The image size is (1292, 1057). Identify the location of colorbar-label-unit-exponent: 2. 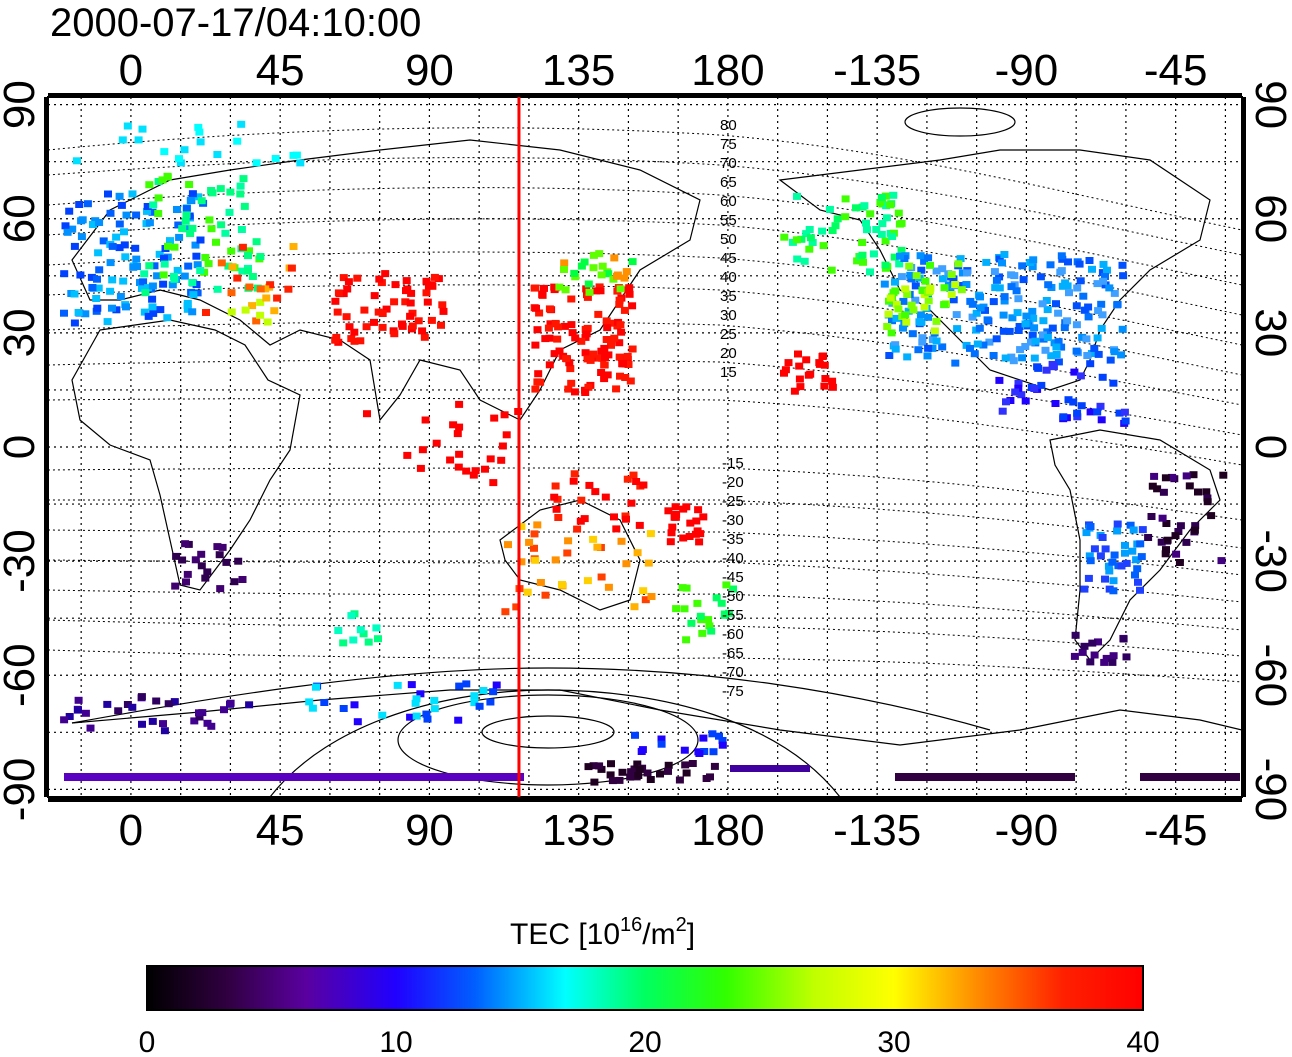
(681, 925).